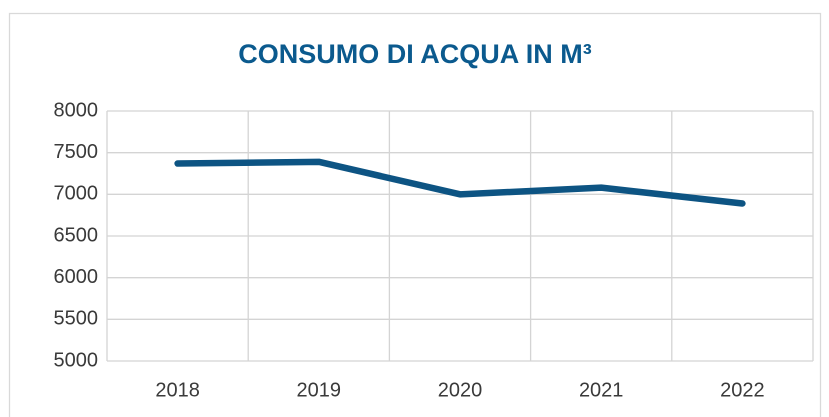 This screenshot has height=417, width=829. What do you see at coordinates (76, 152) in the screenshot?
I see `y-tick-label: 7500` at bounding box center [76, 152].